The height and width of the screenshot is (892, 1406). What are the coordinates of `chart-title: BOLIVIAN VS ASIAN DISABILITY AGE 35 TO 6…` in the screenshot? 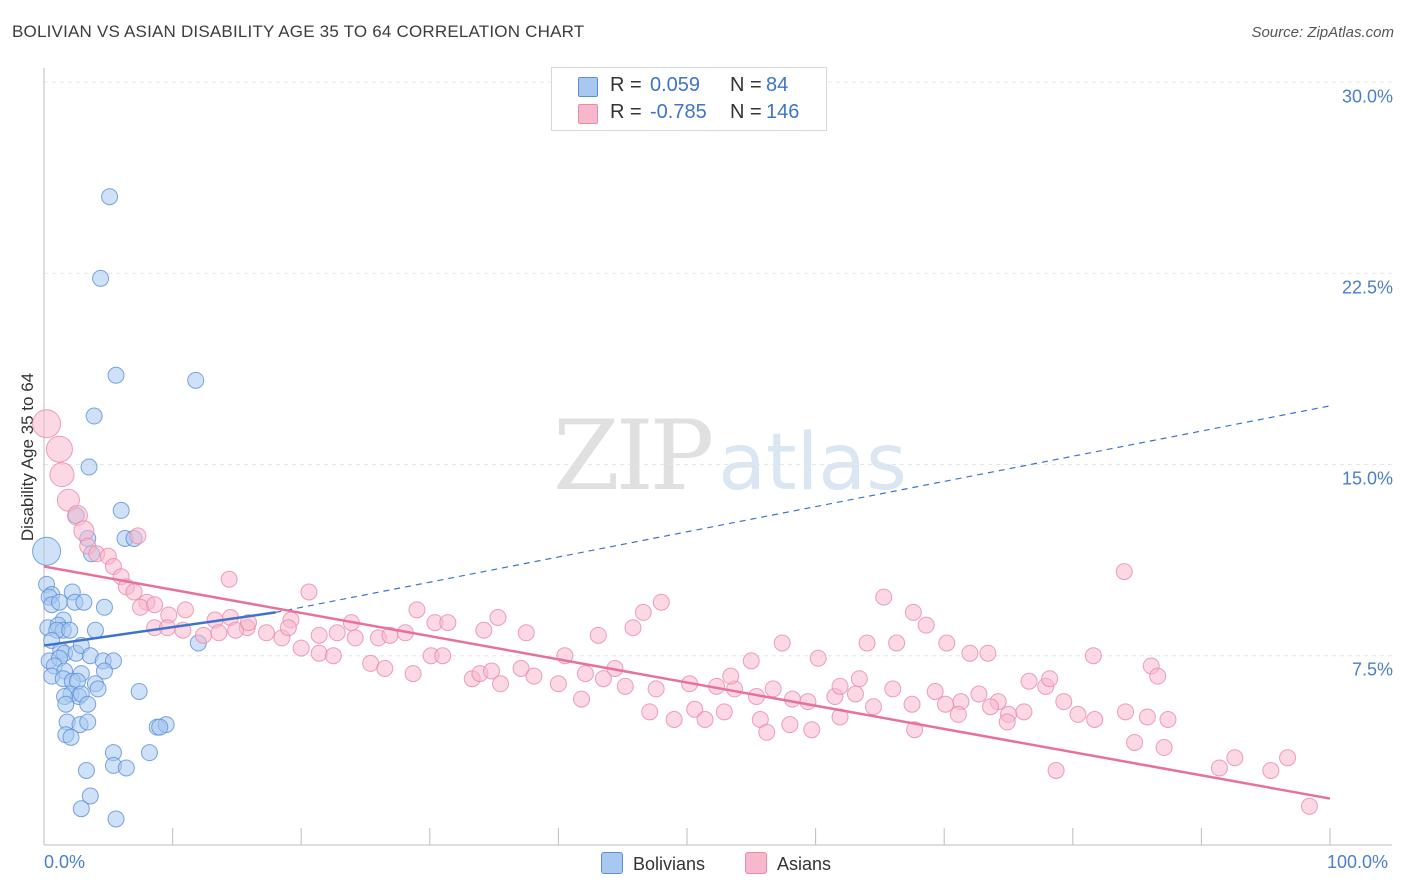 It's located at (298, 31).